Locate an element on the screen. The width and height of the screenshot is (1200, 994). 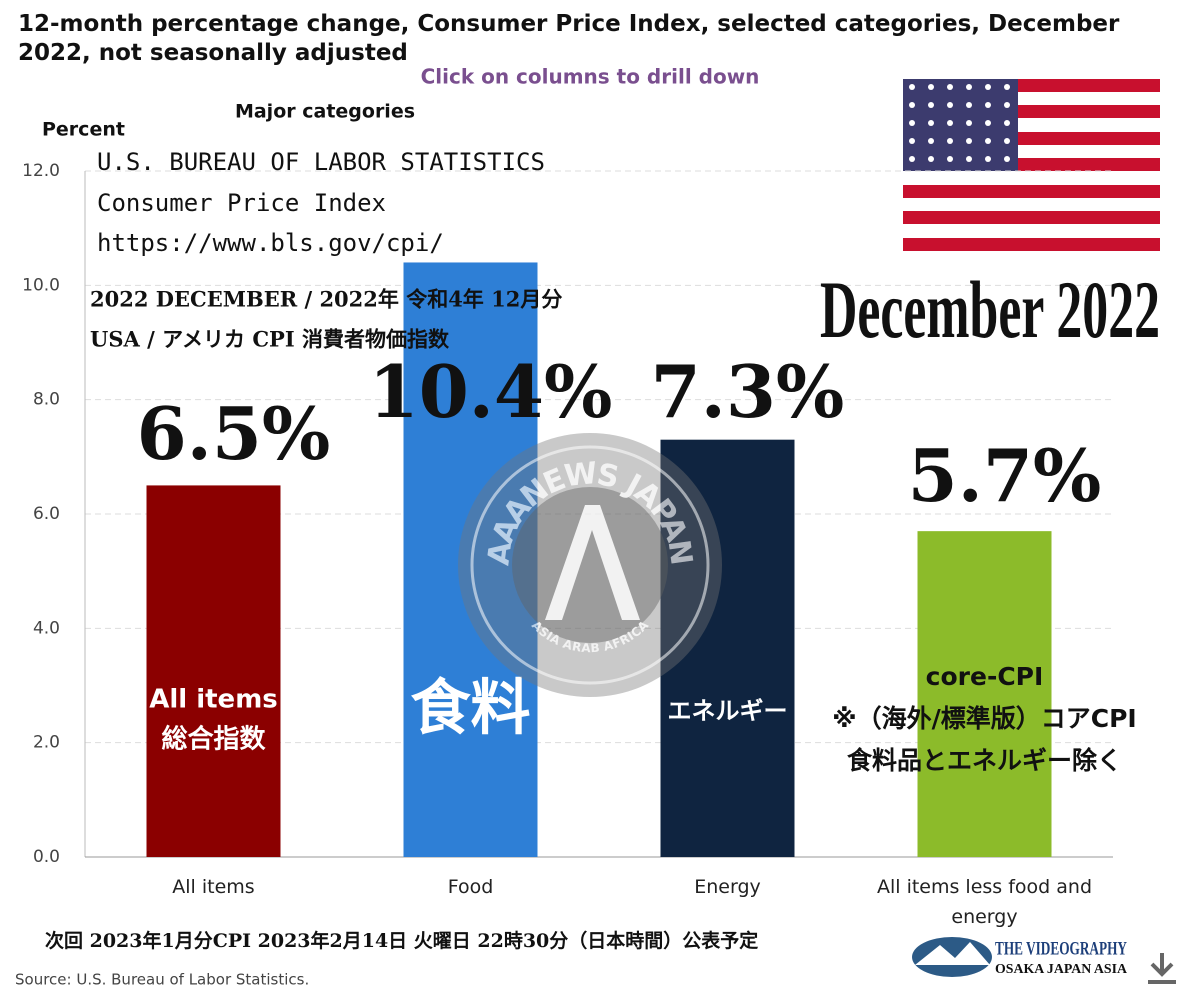
y-tick-label: 10.0 is located at coordinates (41, 285).